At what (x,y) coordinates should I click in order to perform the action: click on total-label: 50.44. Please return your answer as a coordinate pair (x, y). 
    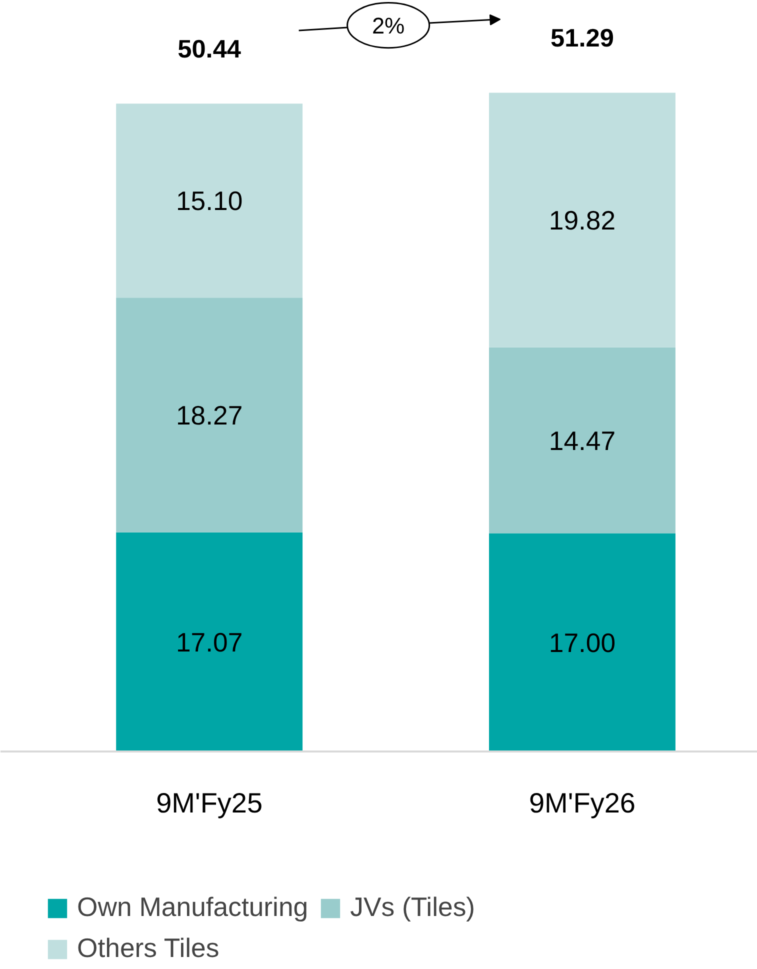
    Looking at the image, I should click on (210, 50).